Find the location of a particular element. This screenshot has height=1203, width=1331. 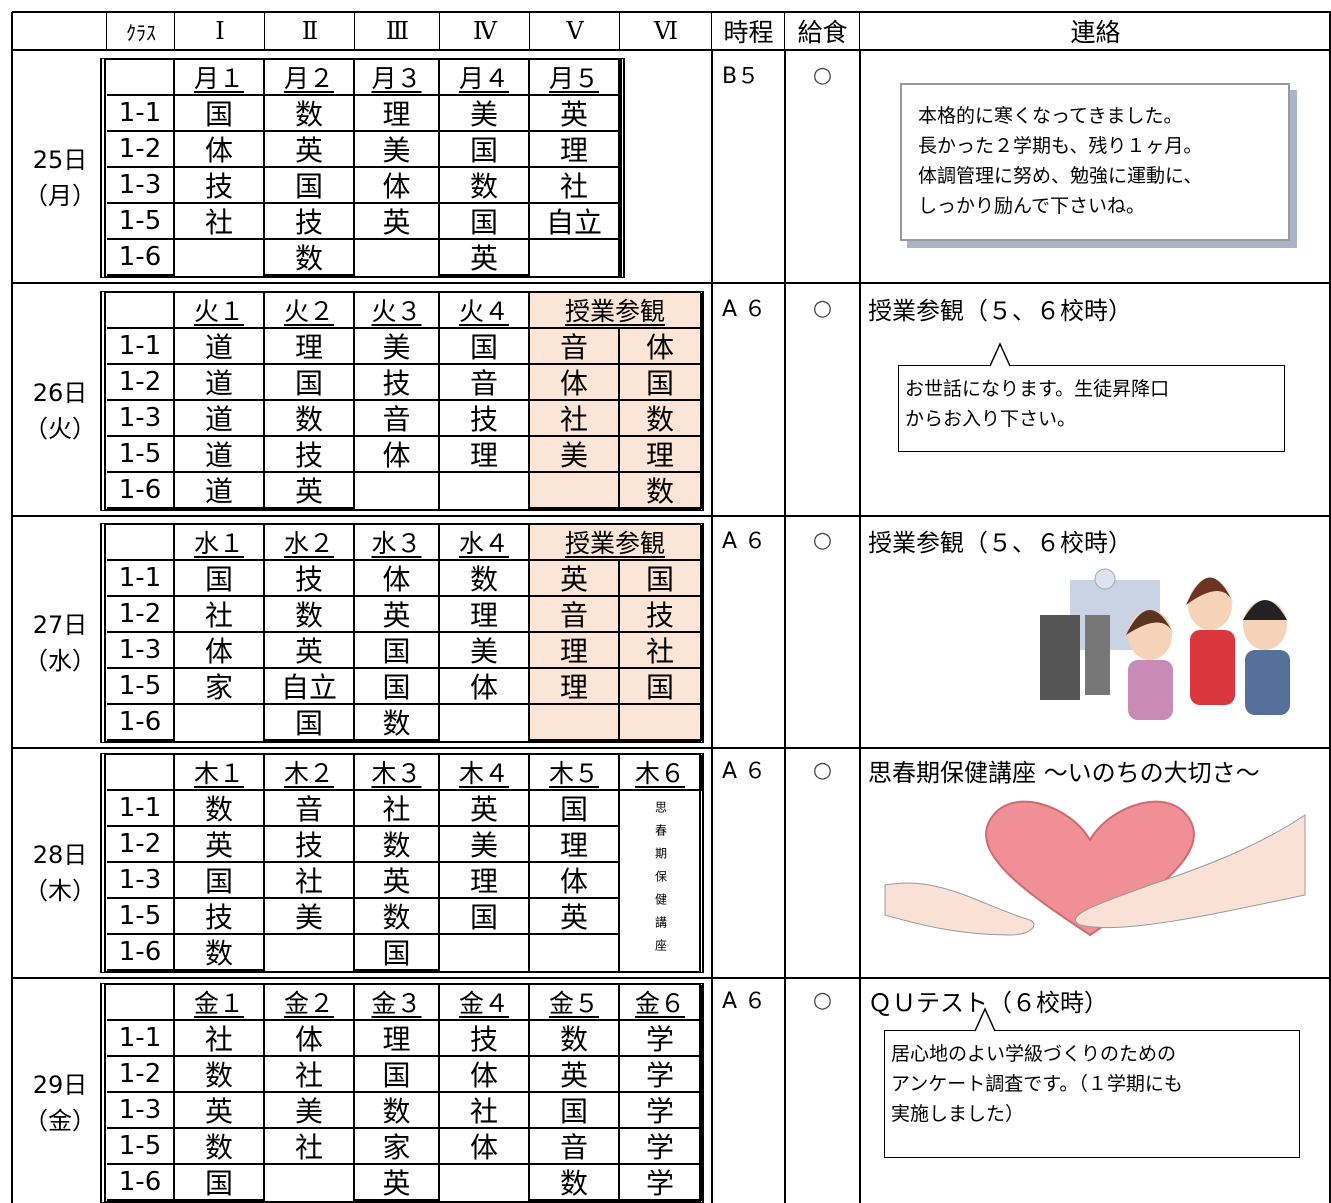

subject-cell: 道 is located at coordinates (220, 383).